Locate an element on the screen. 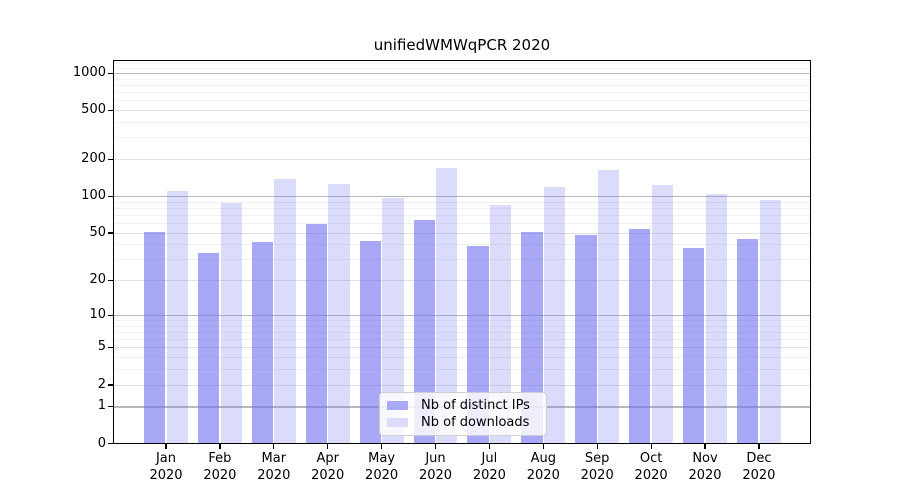 The height and width of the screenshot is (500, 900). y-tick-label: 2 is located at coordinates (101, 384).